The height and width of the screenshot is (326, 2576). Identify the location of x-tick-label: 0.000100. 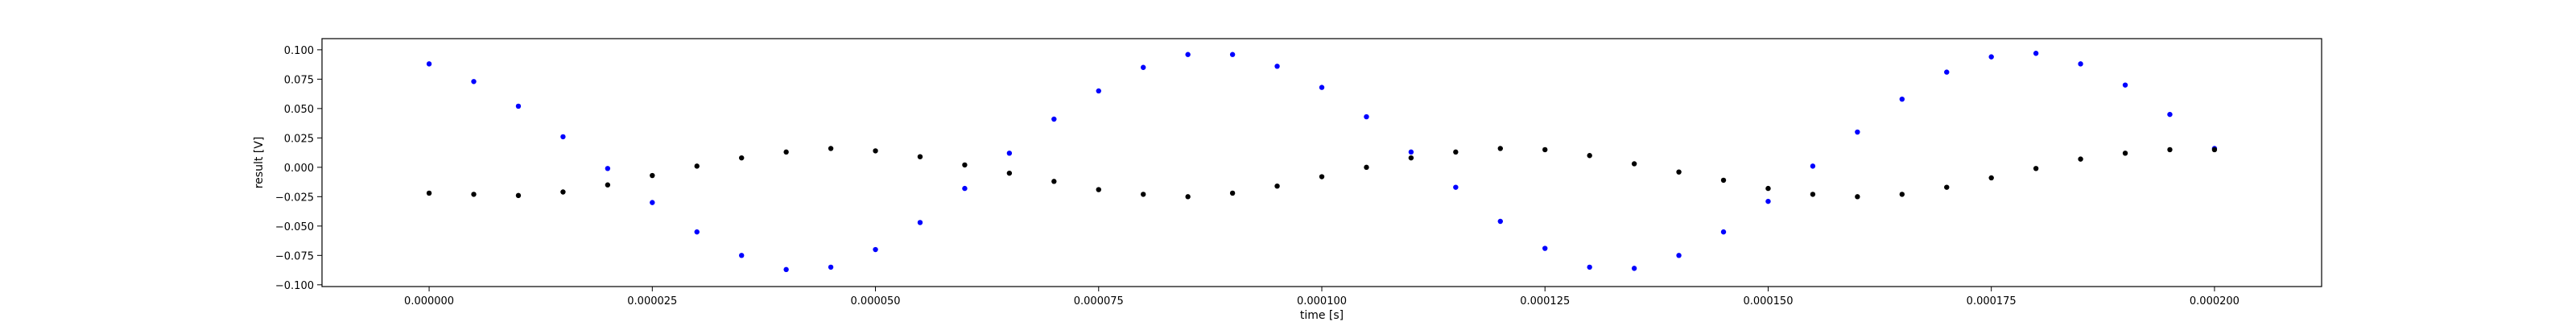
(1322, 301).